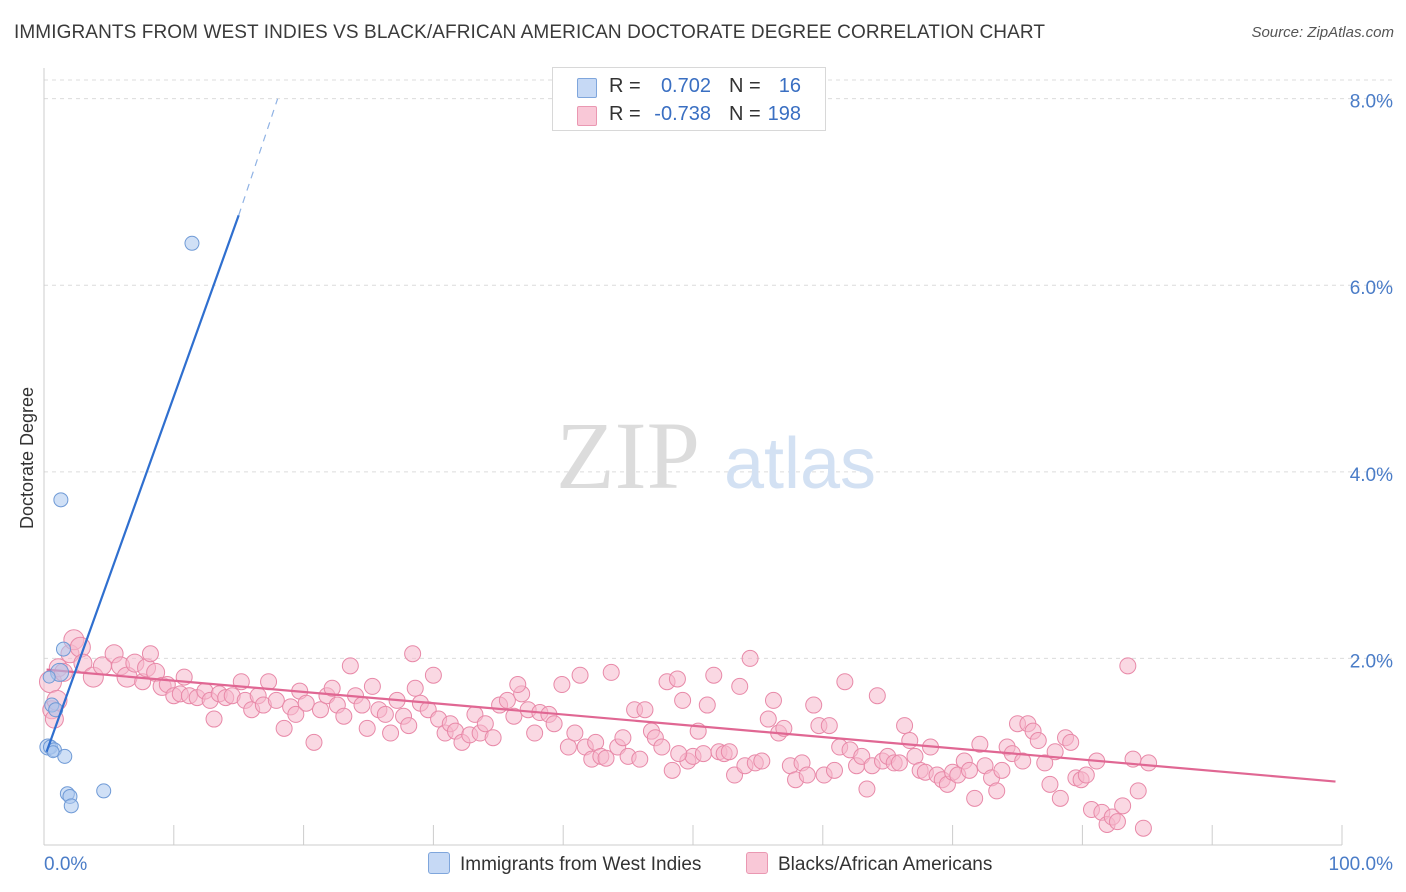 The height and width of the screenshot is (892, 1406). Describe the element at coordinates (784, 114) in the screenshot. I see `legend-n-value: 198` at that location.